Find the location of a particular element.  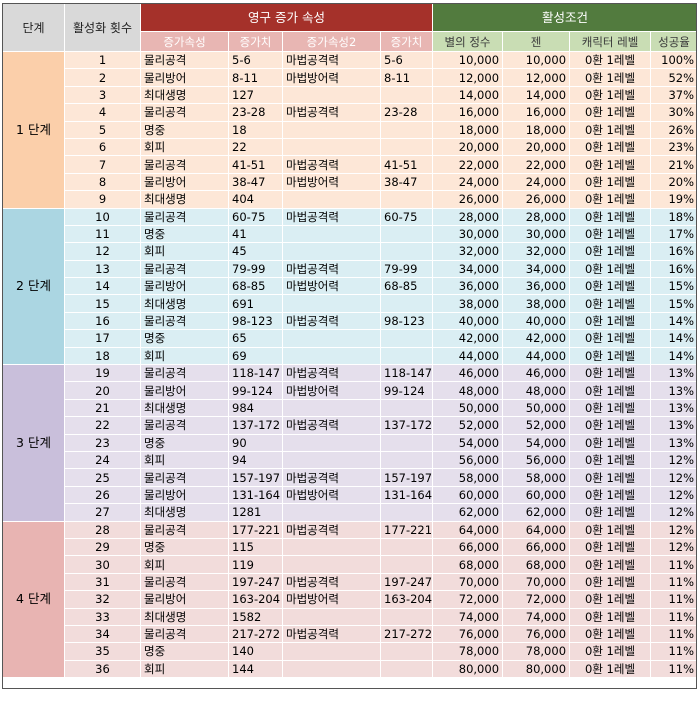

val1-header: 증가치 is located at coordinates (255, 41).